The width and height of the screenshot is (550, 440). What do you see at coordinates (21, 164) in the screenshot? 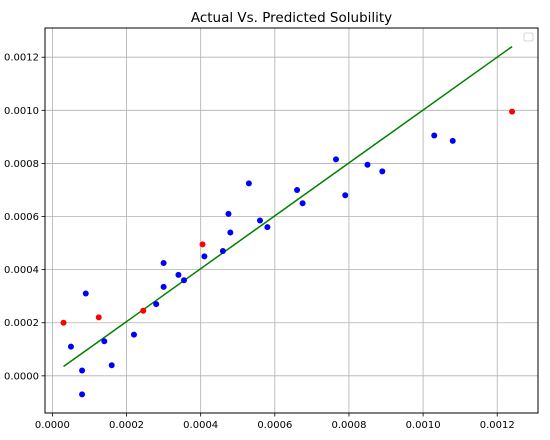
I see `y-tick-label: 0.0008` at bounding box center [21, 164].